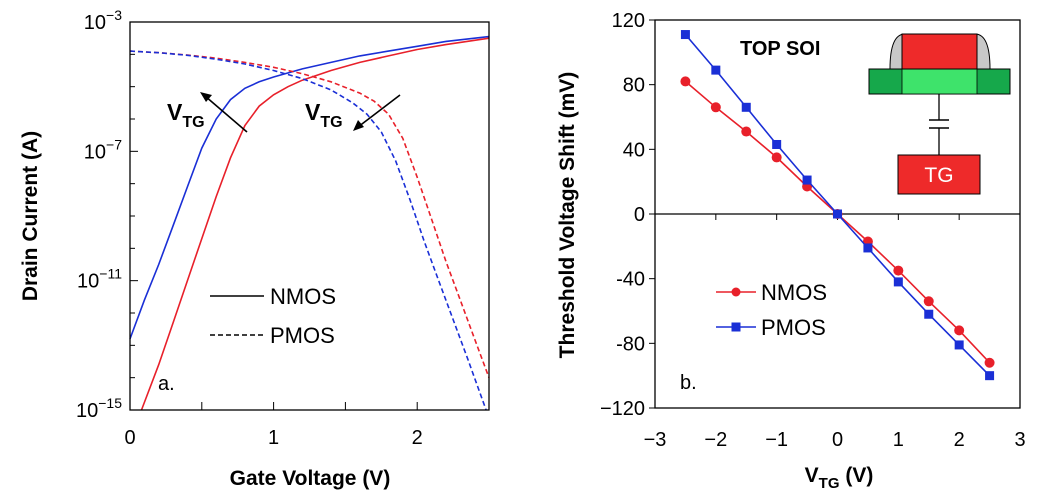 This screenshot has width=1040, height=495. Describe the element at coordinates (630, 344) in the screenshot. I see `y-tick-label: -80` at that location.